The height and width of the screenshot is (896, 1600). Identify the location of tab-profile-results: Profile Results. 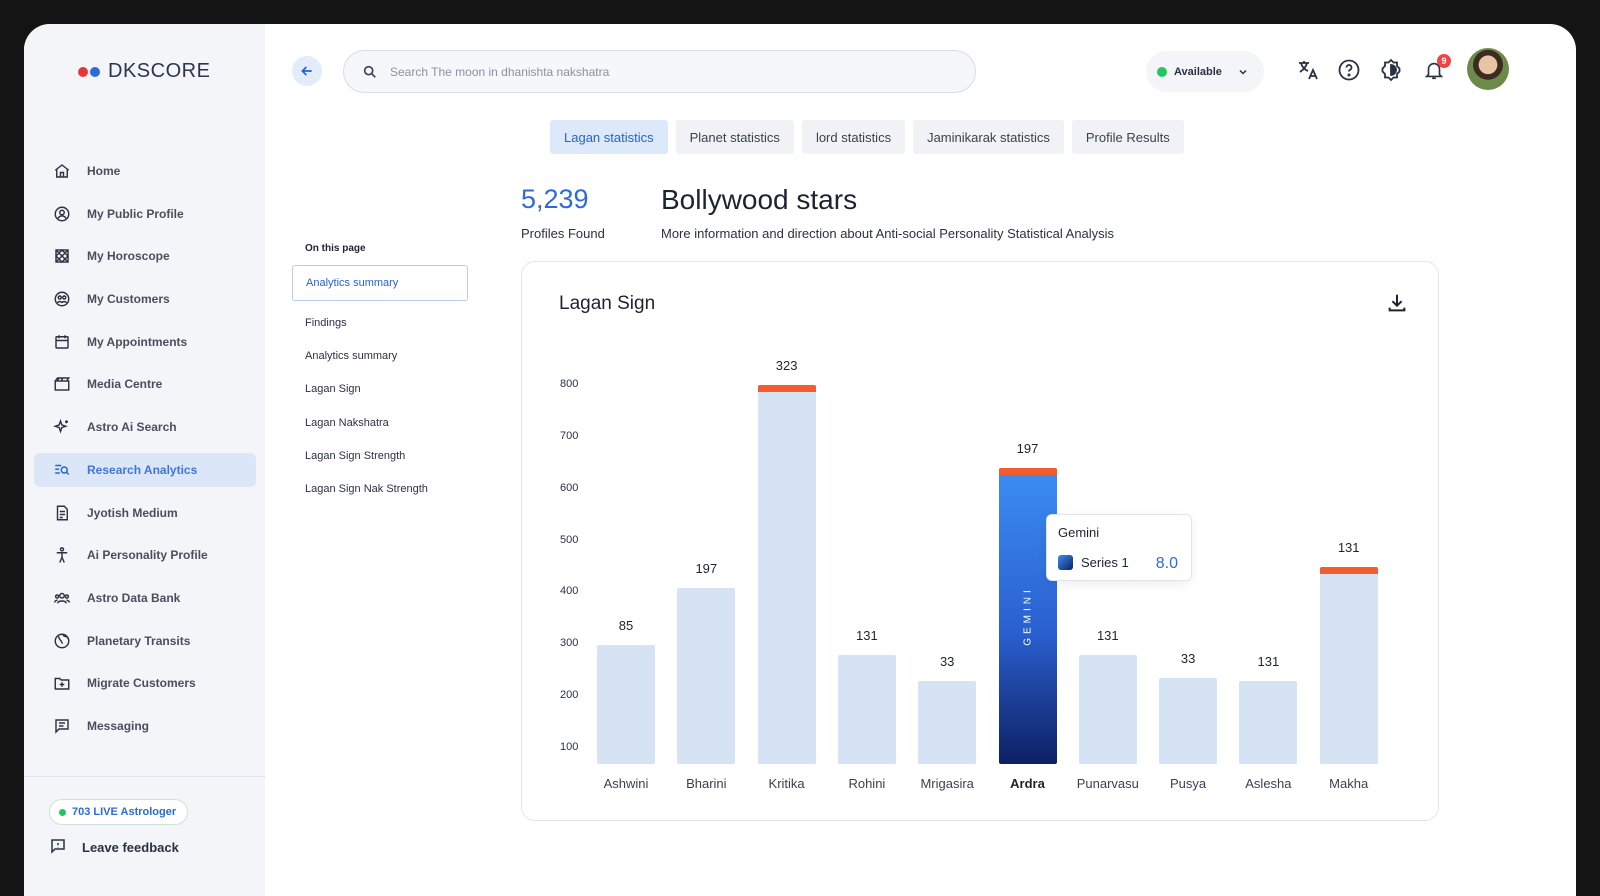
(1127, 137).